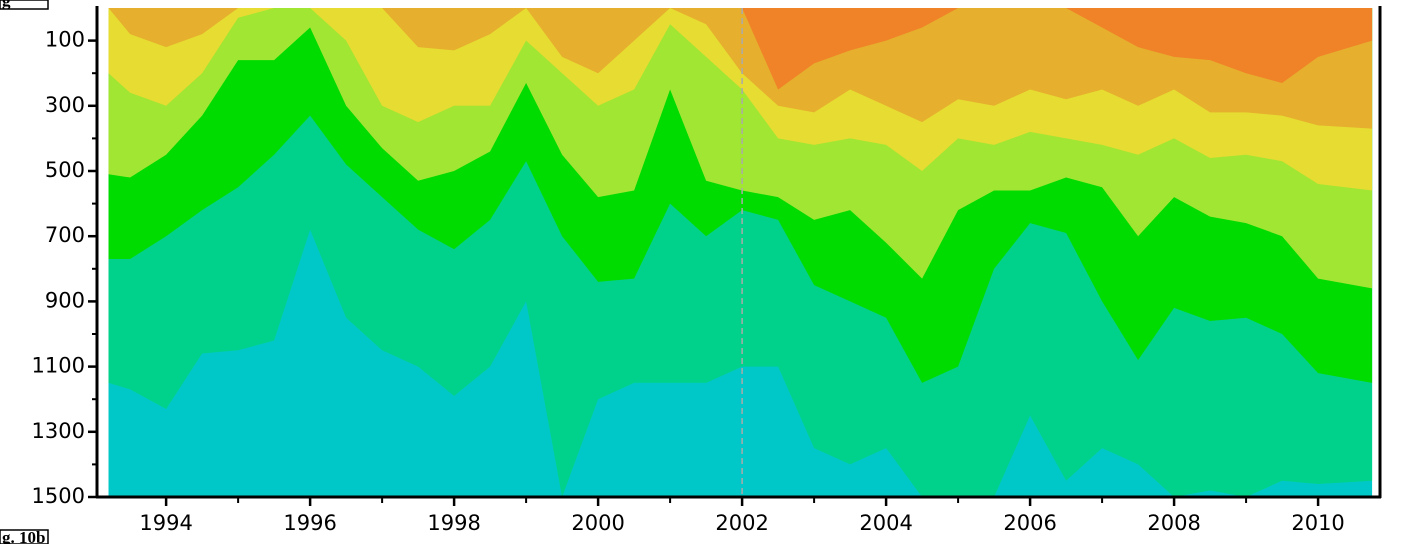  What do you see at coordinates (740, 49) in the screenshot?
I see `contour-layer` at bounding box center [740, 49].